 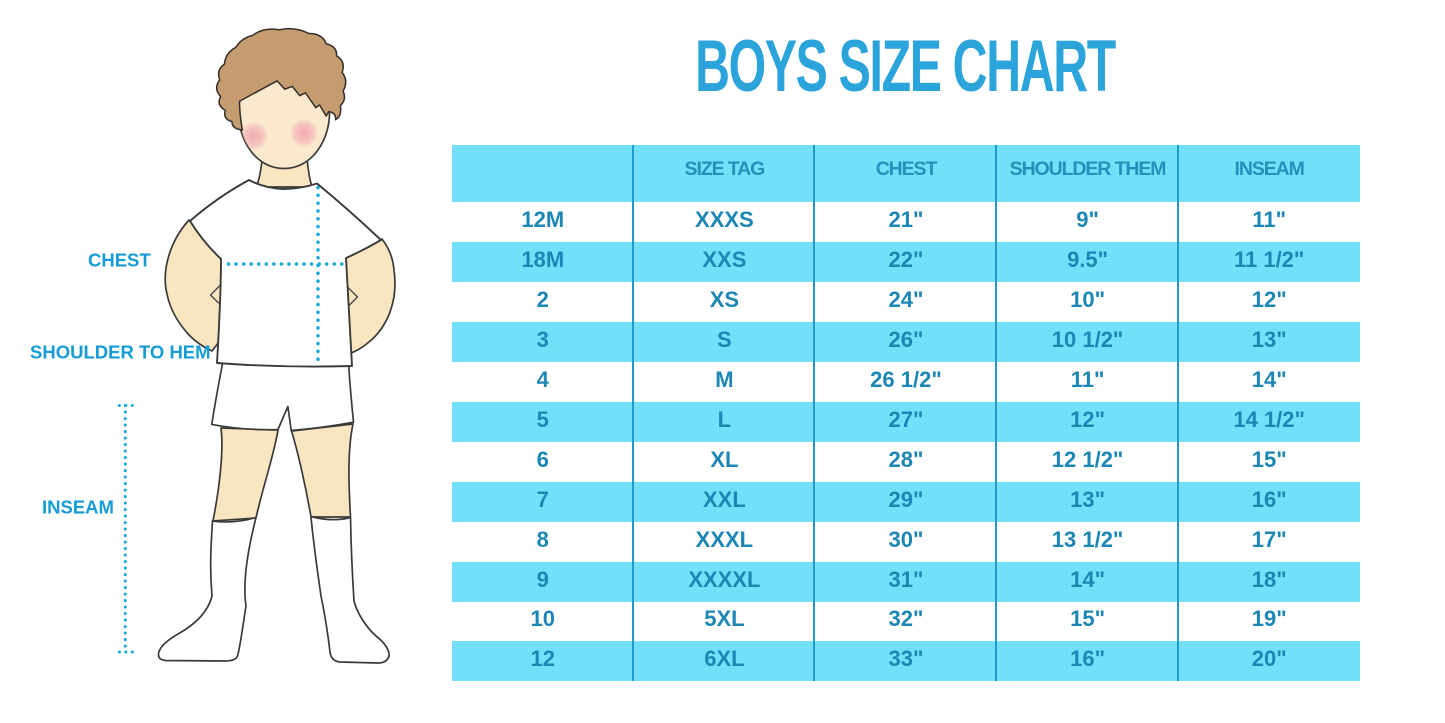 What do you see at coordinates (120, 352) in the screenshot?
I see `svg-text: SHOULDER TO HEM` at bounding box center [120, 352].